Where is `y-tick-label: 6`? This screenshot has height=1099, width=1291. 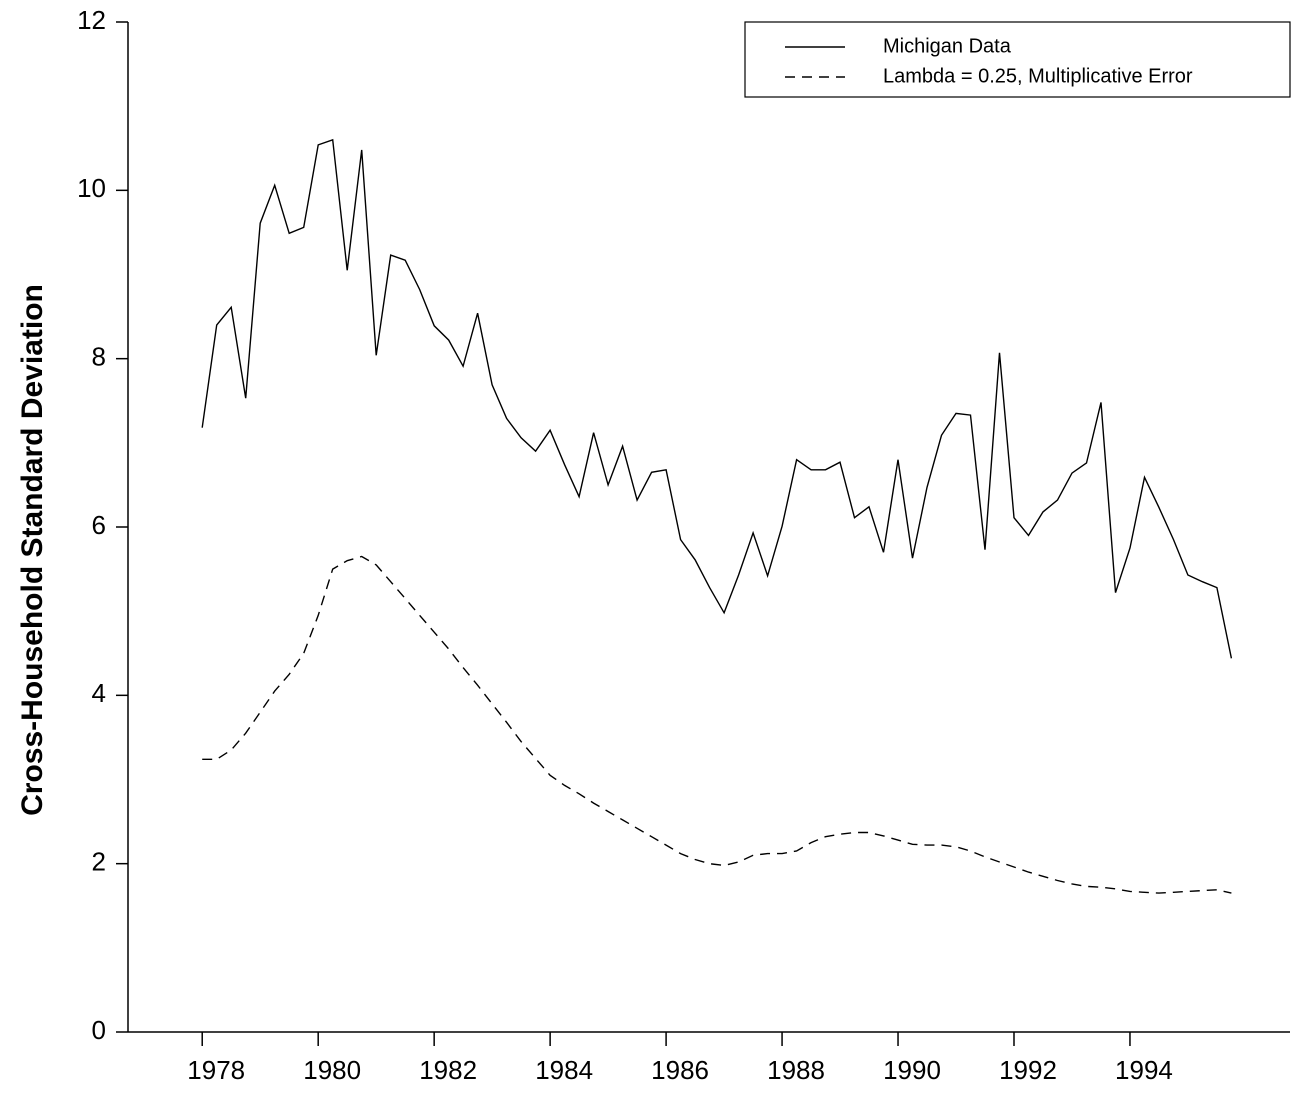
y-tick-label: 6 is located at coordinates (99, 525).